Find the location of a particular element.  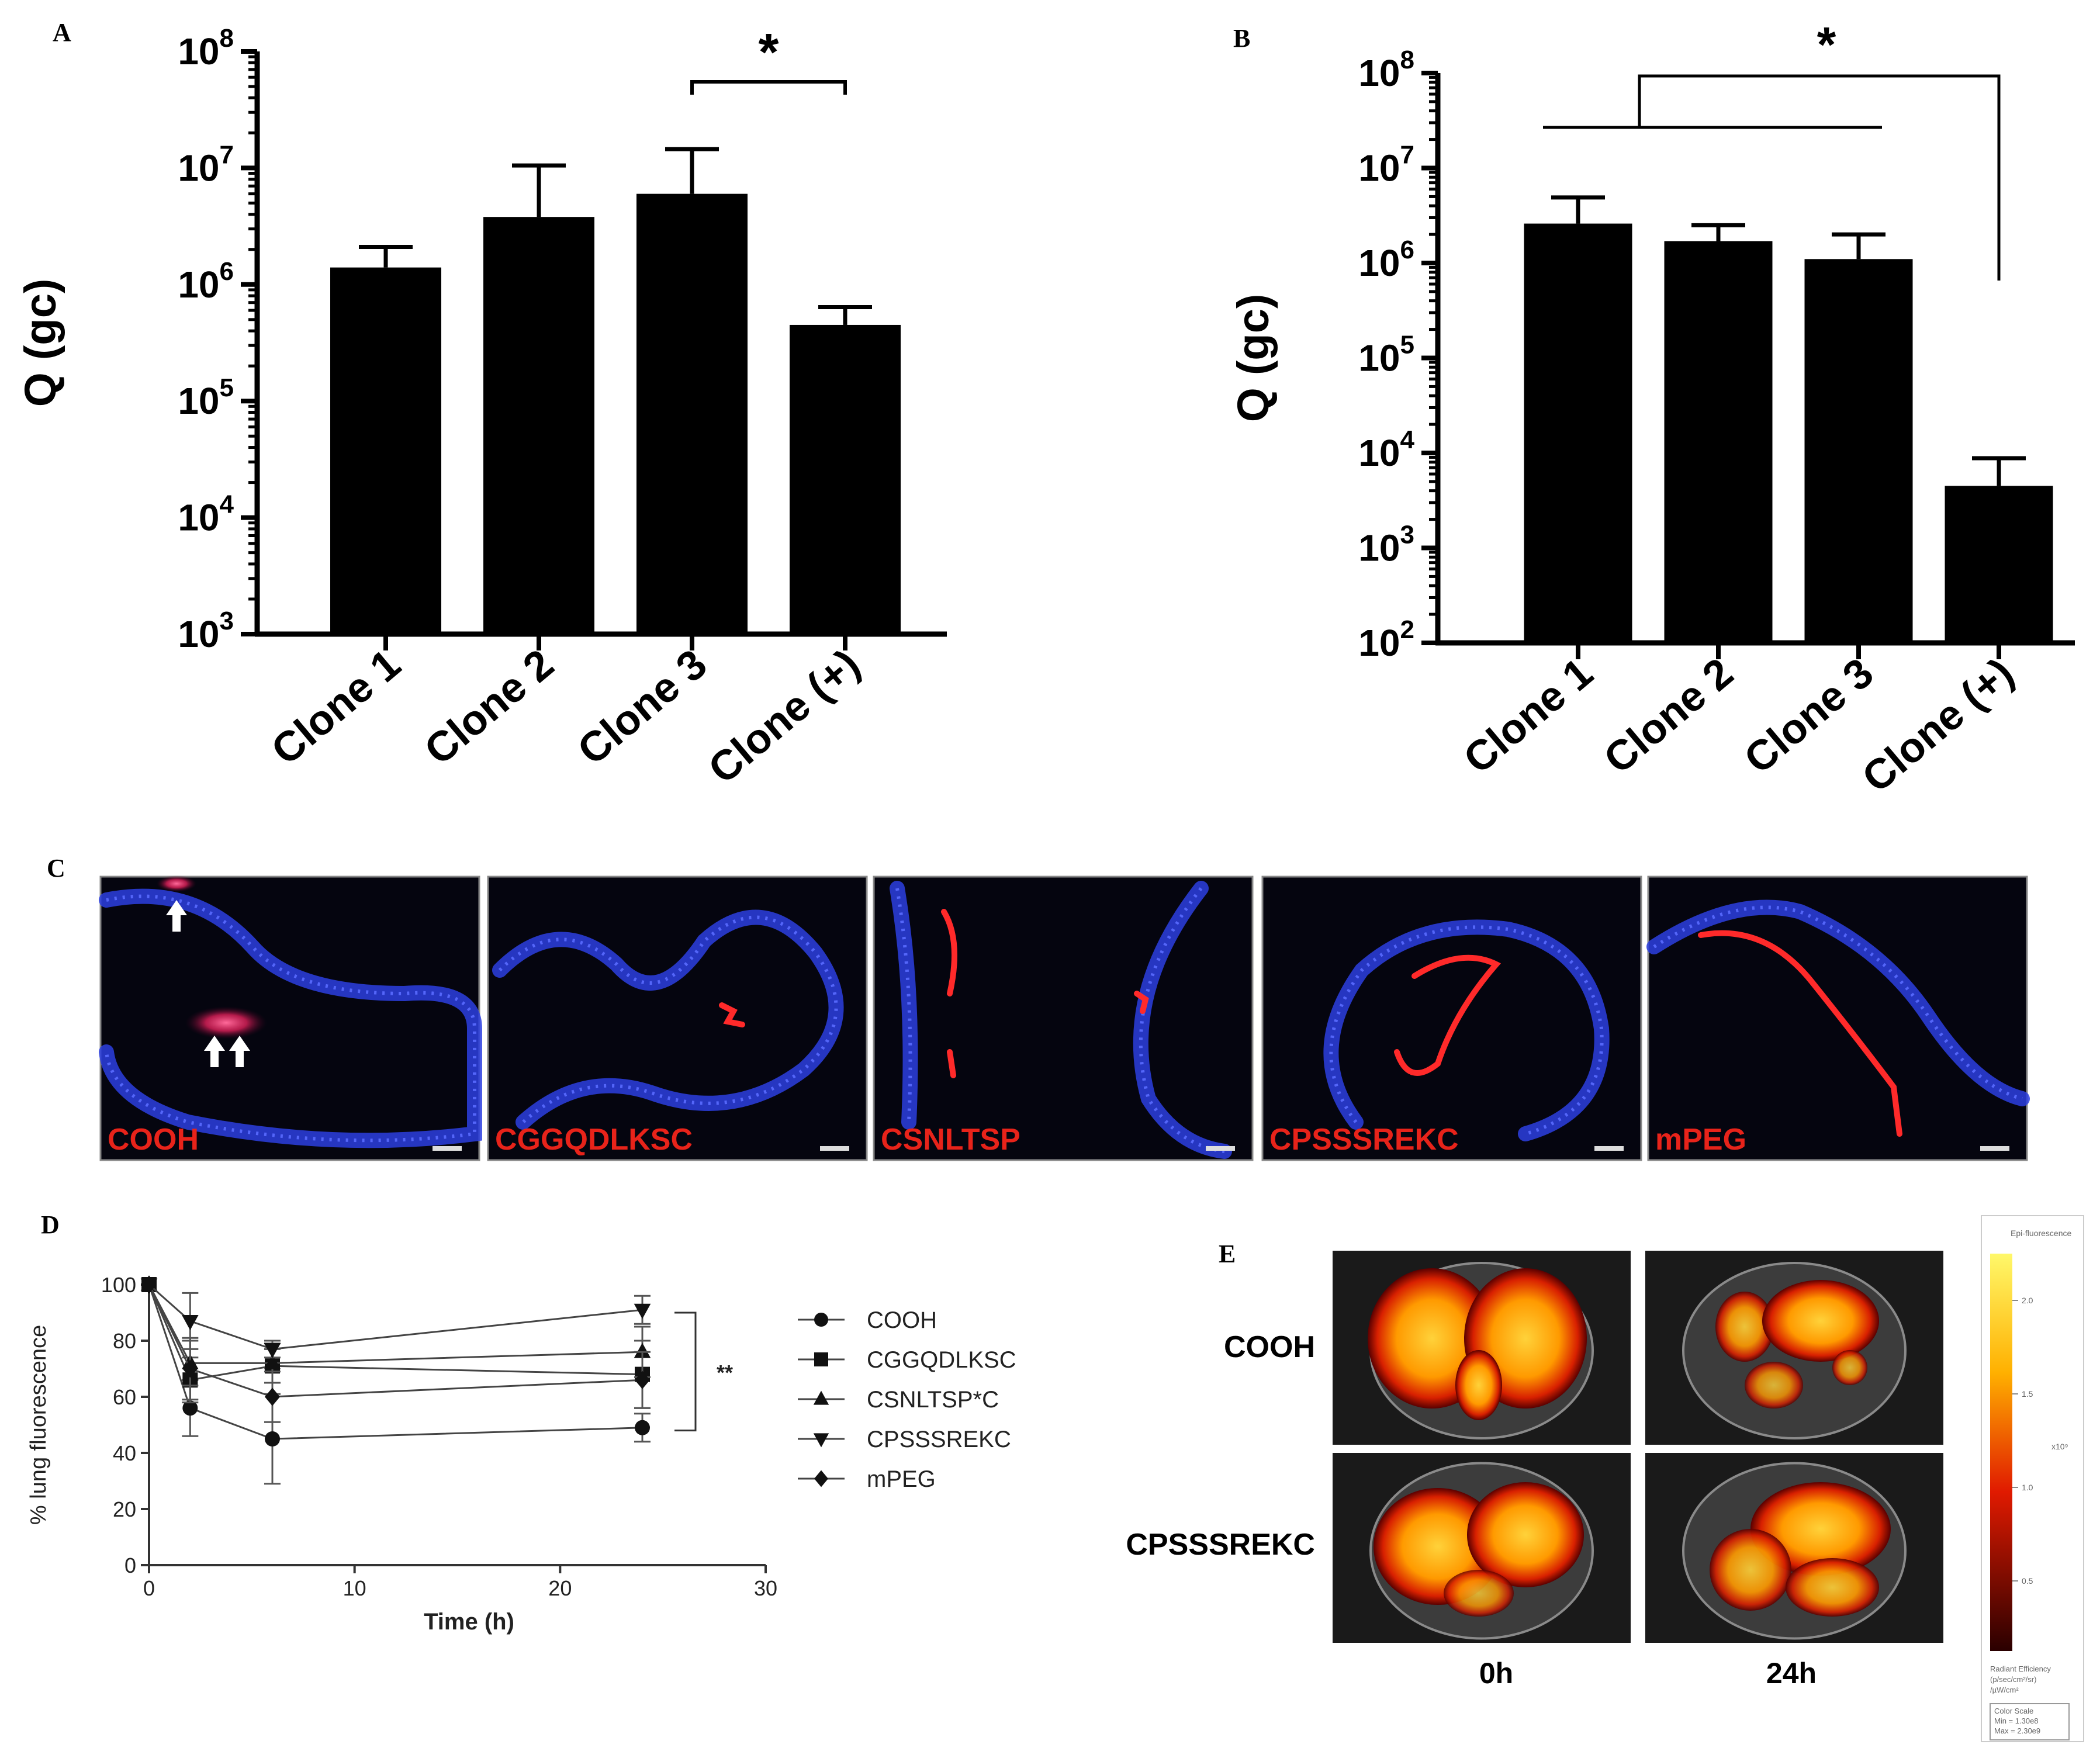

category-label: Clone (+) is located at coordinates (784, 717).